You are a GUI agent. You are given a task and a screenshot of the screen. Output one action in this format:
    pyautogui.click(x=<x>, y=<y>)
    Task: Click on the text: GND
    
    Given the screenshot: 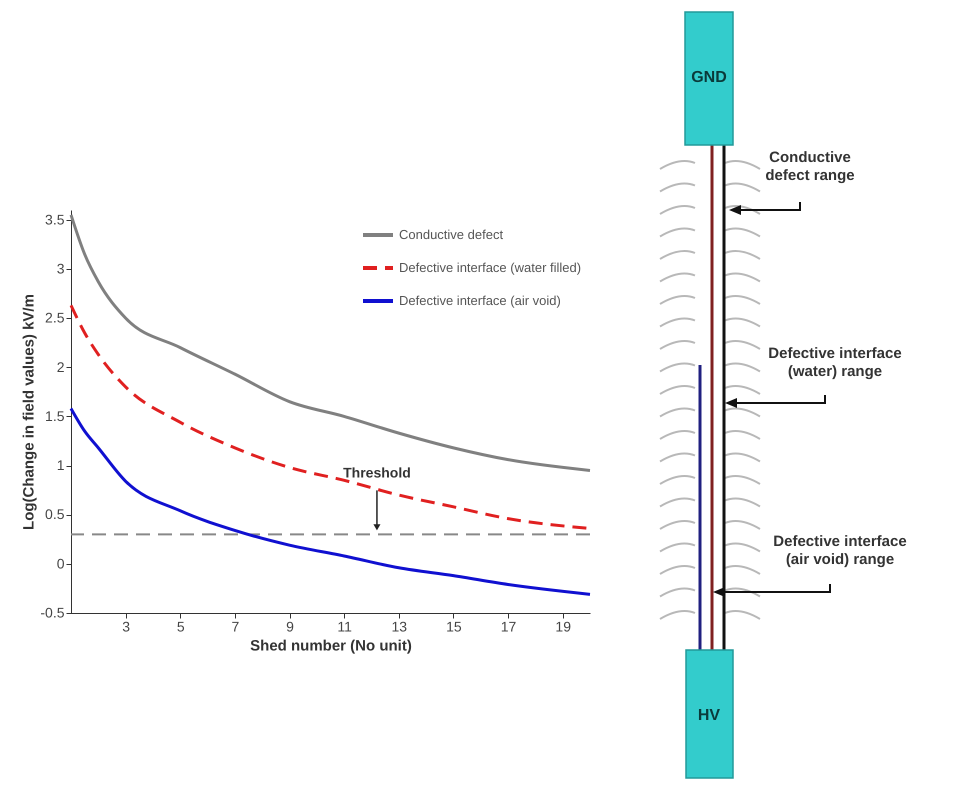 What is the action you would take?
    pyautogui.click(x=709, y=77)
    